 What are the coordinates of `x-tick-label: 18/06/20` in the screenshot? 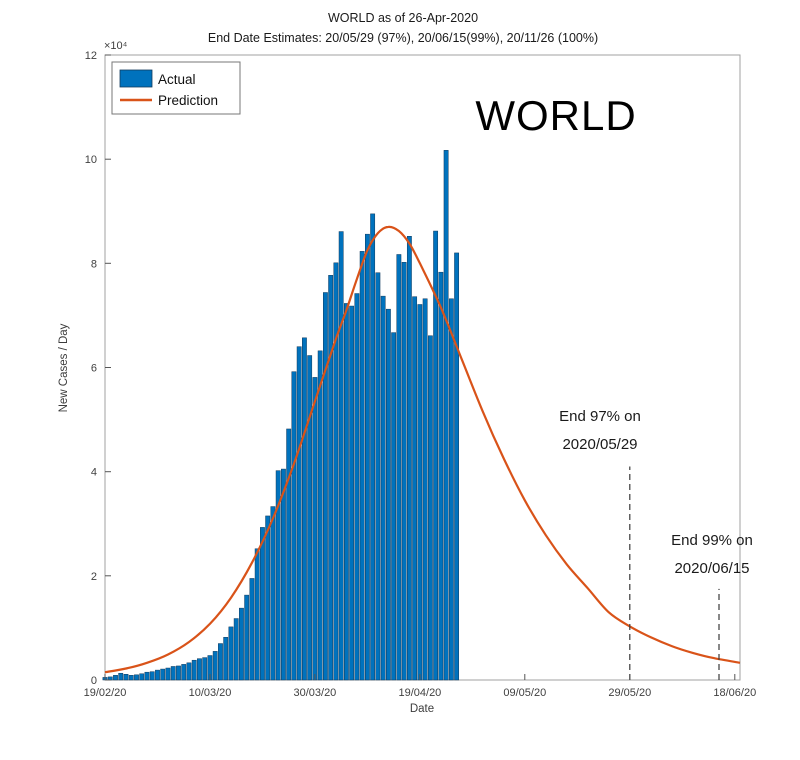 It's located at (734, 693).